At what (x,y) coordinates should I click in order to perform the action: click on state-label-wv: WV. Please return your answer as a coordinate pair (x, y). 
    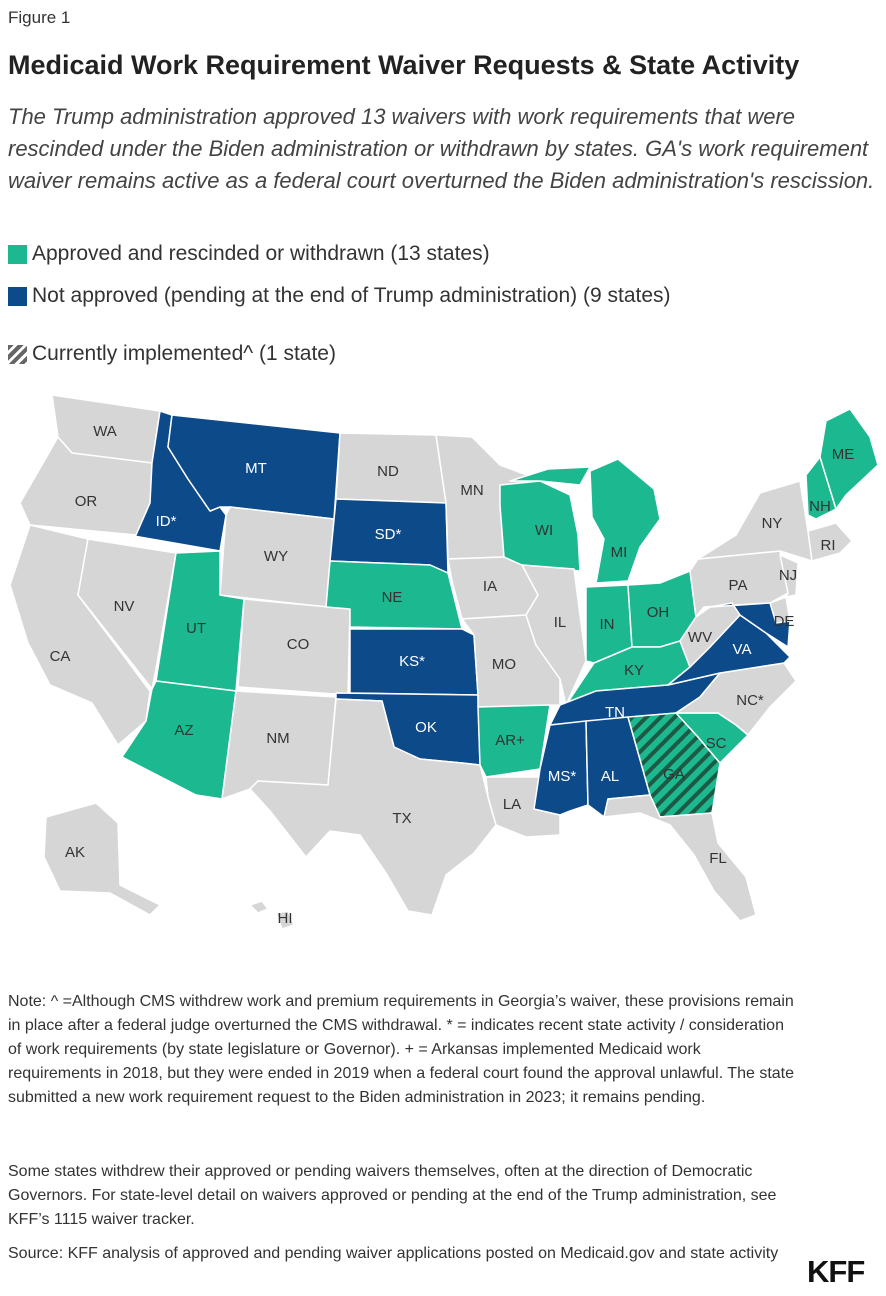
    Looking at the image, I should click on (700, 637).